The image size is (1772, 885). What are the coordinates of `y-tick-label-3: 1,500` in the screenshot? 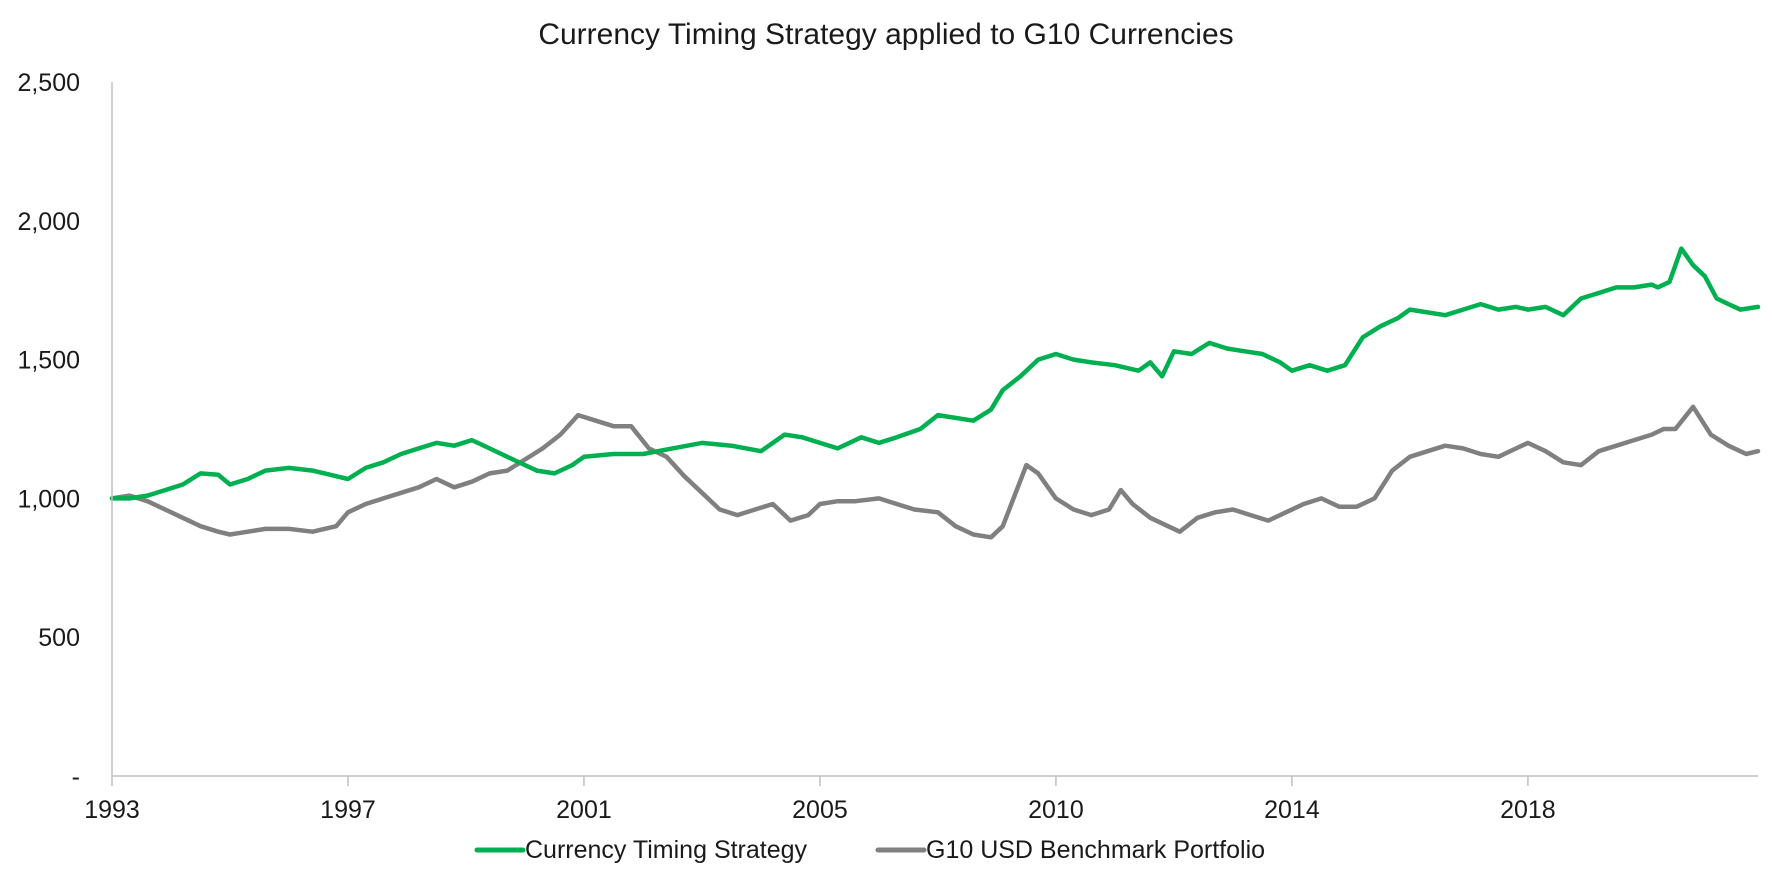 It's located at (48, 361).